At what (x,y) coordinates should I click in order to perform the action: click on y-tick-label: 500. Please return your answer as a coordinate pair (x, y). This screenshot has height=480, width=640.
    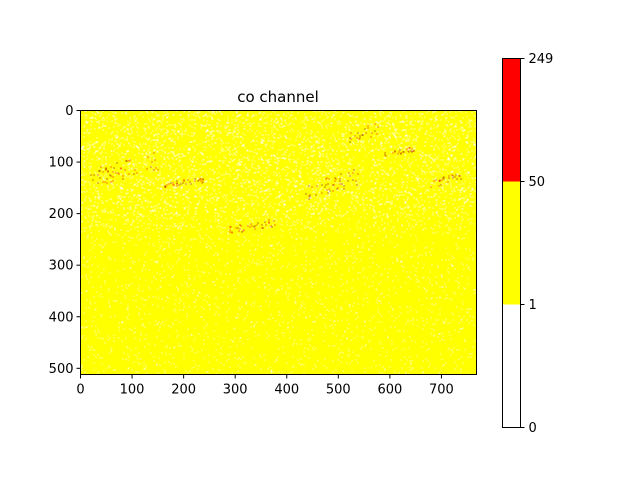
    Looking at the image, I should click on (61, 369).